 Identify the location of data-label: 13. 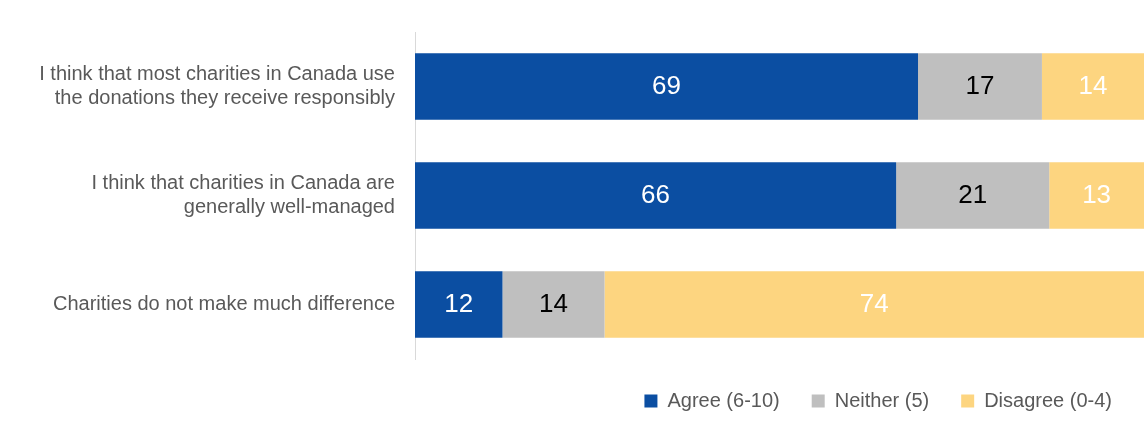
(1097, 193).